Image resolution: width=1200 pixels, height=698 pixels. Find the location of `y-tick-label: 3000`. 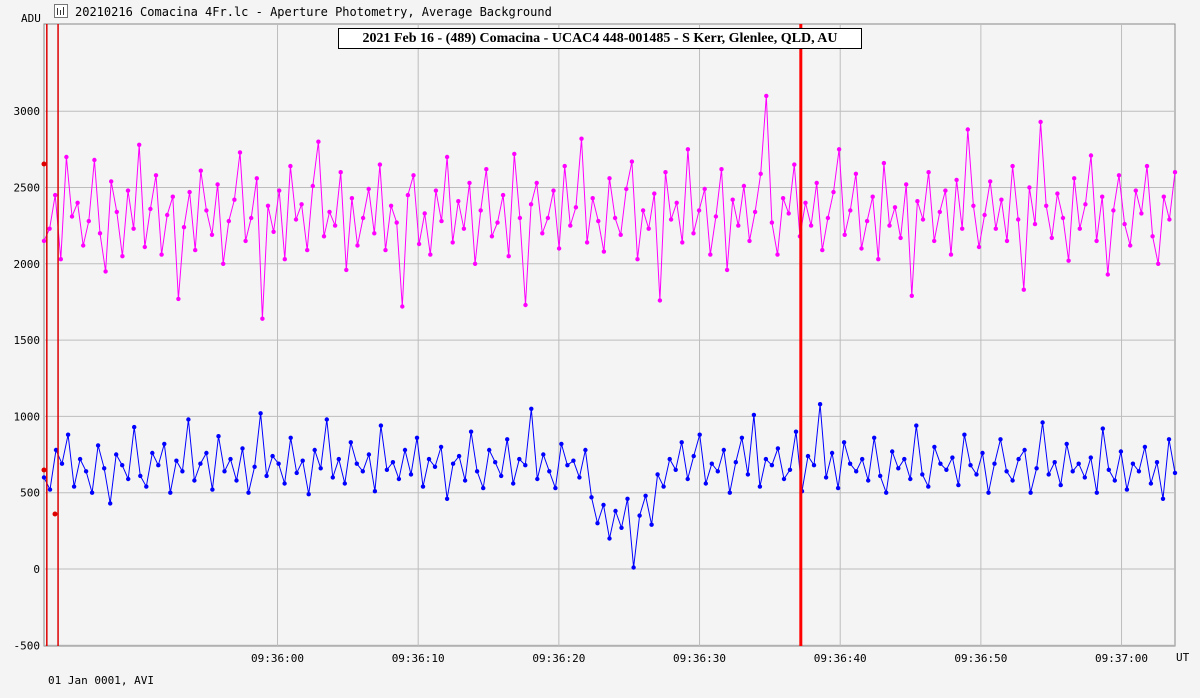

y-tick-label: 3000 is located at coordinates (27, 111).